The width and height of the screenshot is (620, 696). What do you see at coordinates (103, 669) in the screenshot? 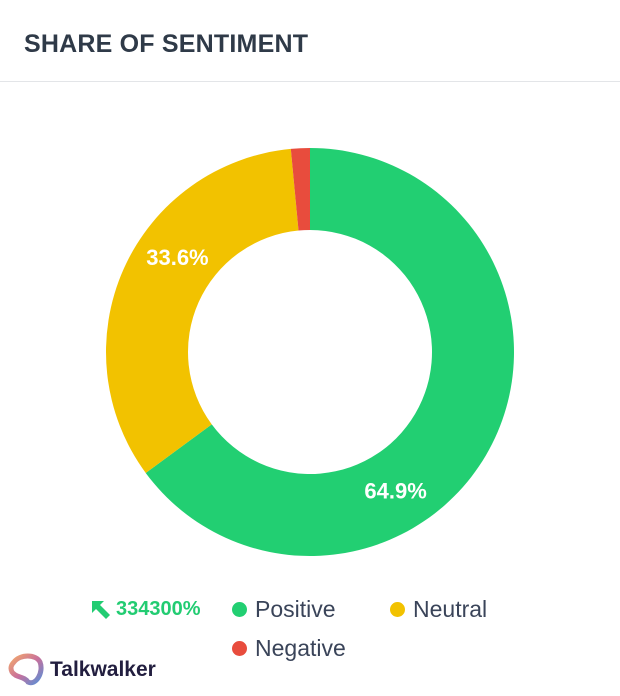
I see `brand-name: Talkwalker` at bounding box center [103, 669].